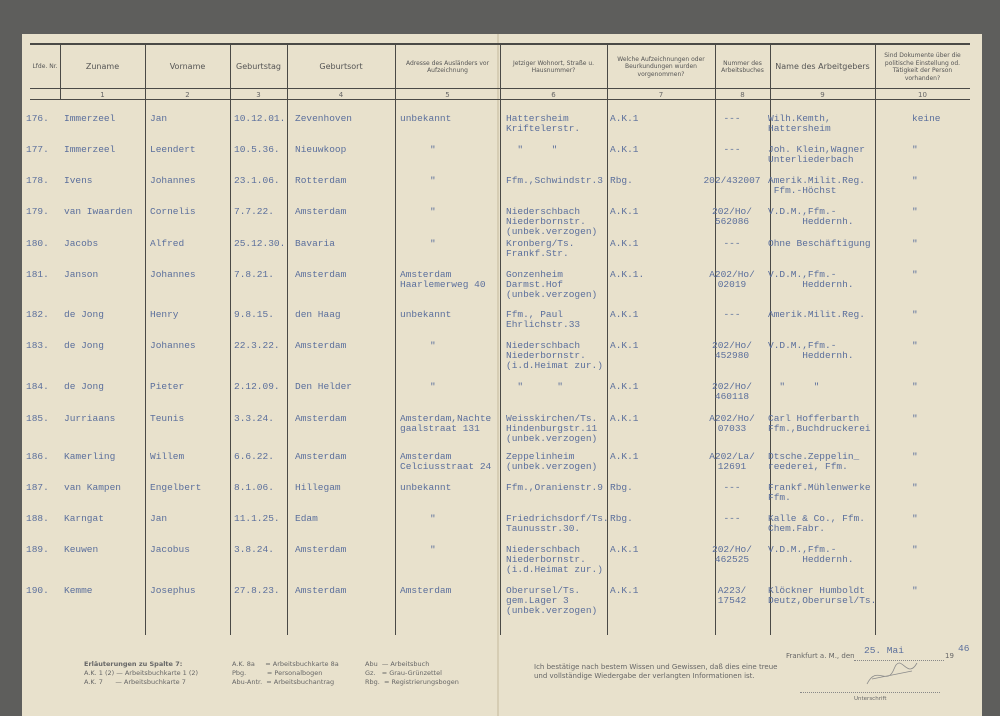  Describe the element at coordinates (98, 211) in the screenshot. I see `surname: van Iwaarden` at that location.